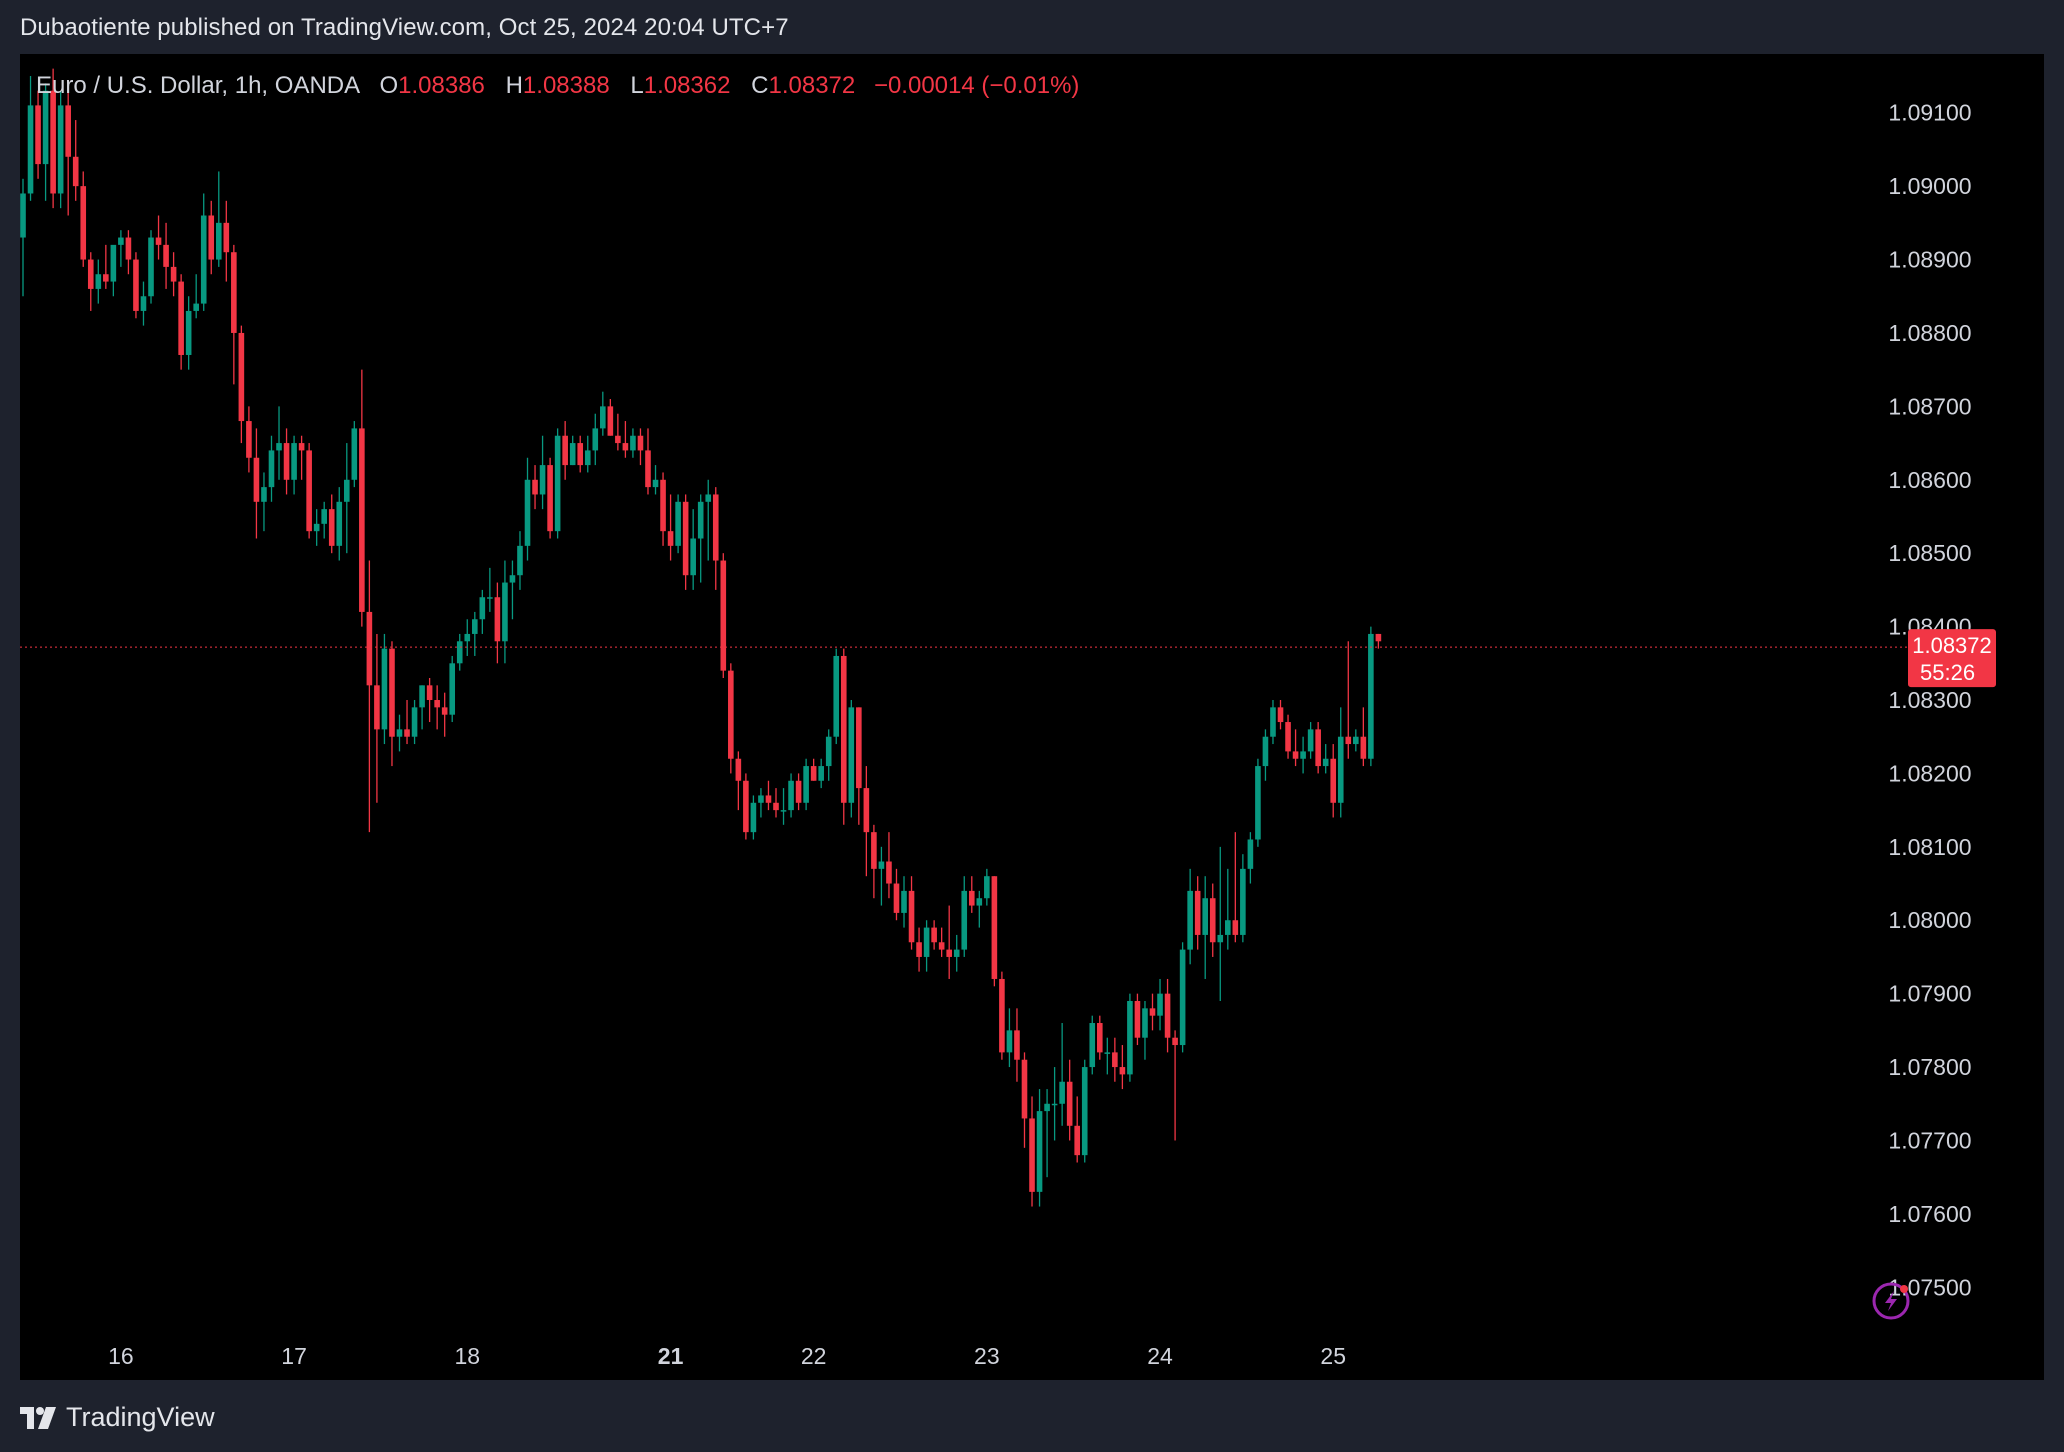  I want to click on symbol-title: Euro / U.S. Dollar, 1h, OANDA, so click(197, 85).